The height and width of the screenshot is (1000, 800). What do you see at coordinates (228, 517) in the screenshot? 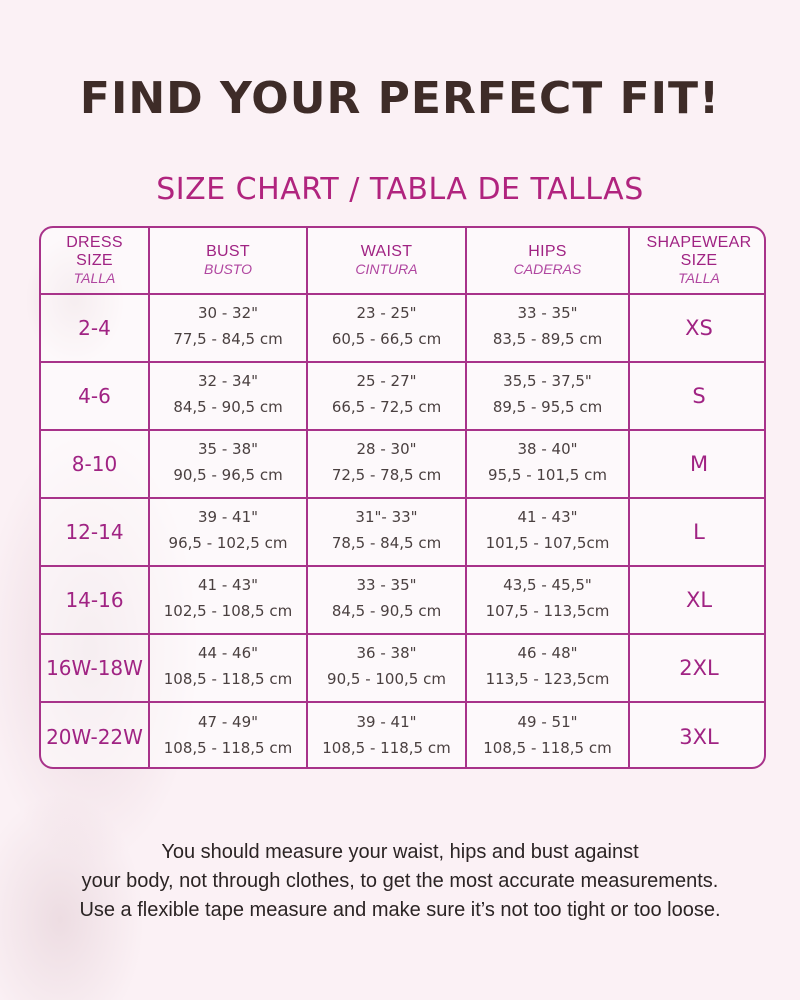
I see `bust-inches: 39 - 41"` at bounding box center [228, 517].